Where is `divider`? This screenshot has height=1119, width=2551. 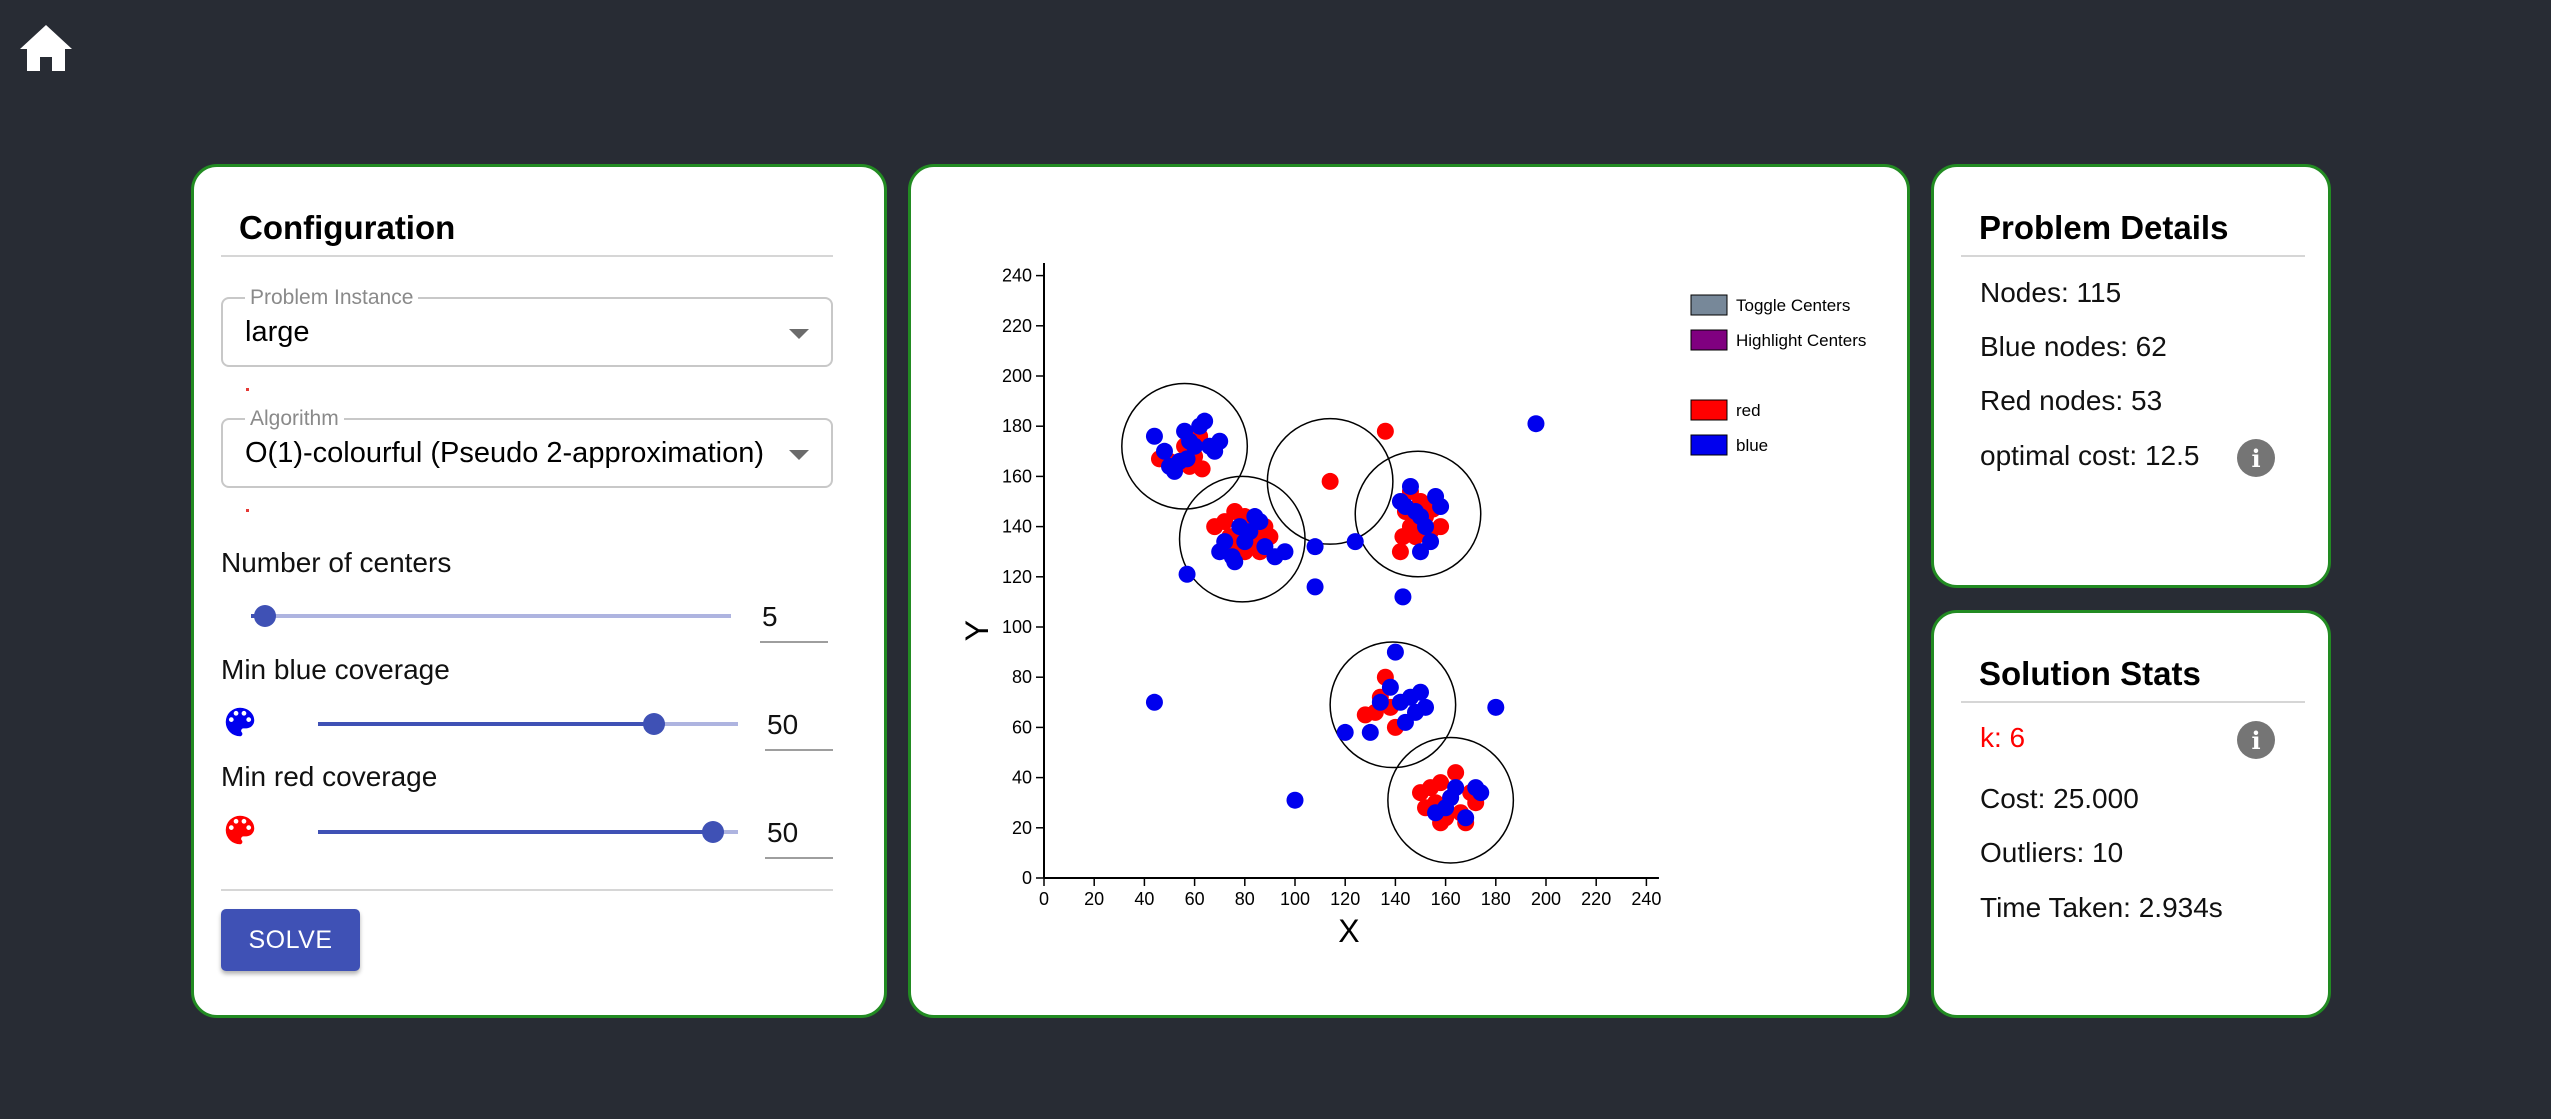 divider is located at coordinates (527, 256).